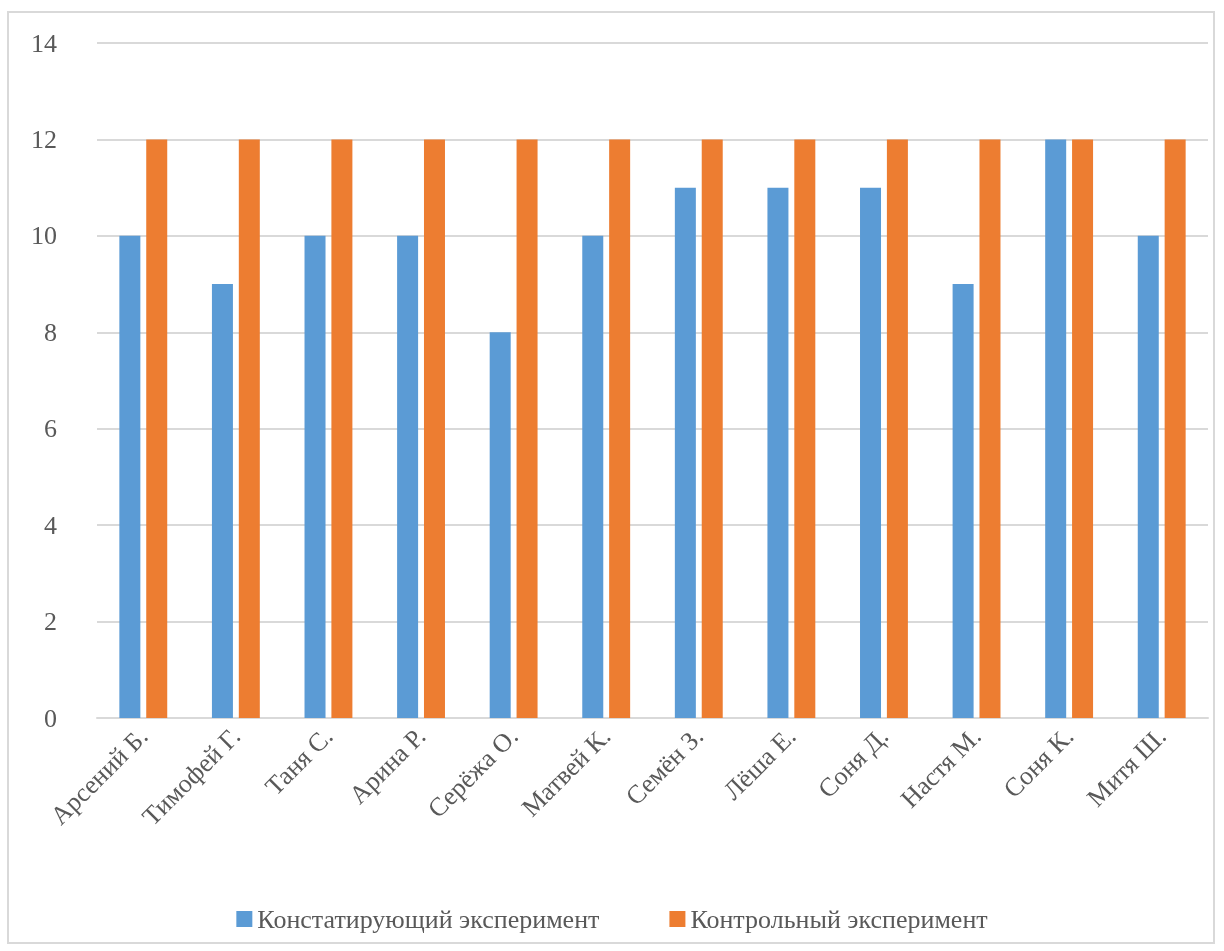  What do you see at coordinates (50, 525) in the screenshot?
I see `y-tick-label: 4` at bounding box center [50, 525].